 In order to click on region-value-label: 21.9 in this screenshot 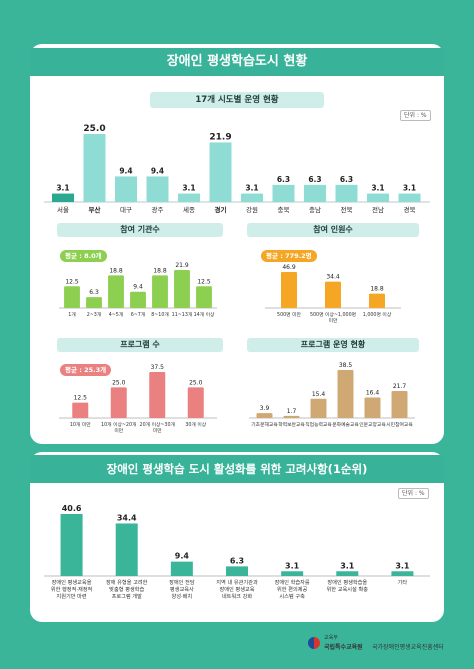, I will do `click(220, 137)`.